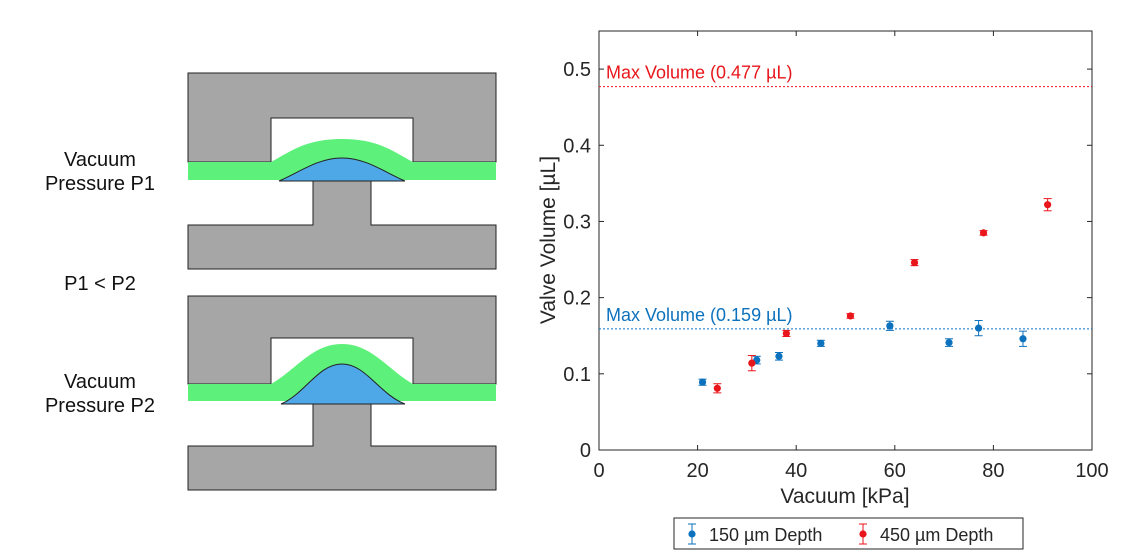 This screenshot has height=560, width=1128. What do you see at coordinates (895, 471) in the screenshot?
I see `x-tick-label: 60` at bounding box center [895, 471].